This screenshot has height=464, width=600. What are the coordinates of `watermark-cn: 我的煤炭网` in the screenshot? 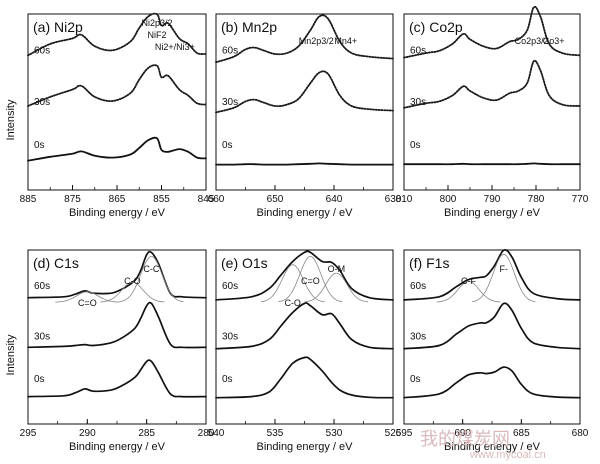 It's located at (465, 439).